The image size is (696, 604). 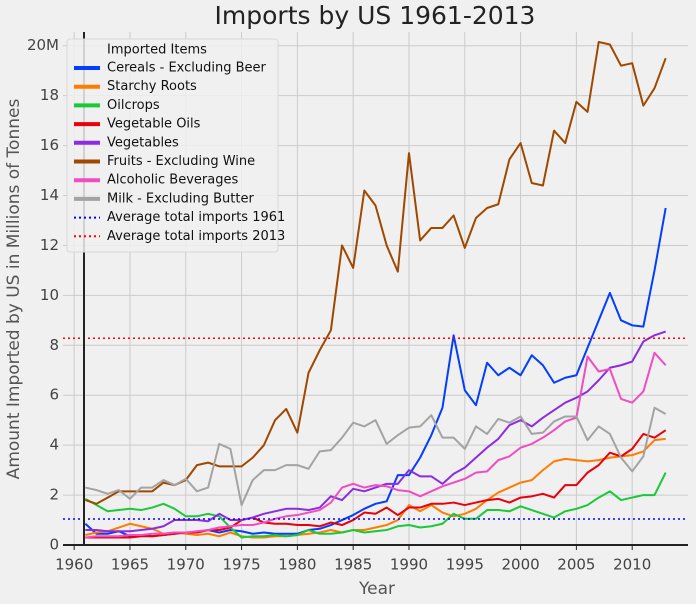 What do you see at coordinates (172, 180) in the screenshot?
I see `legend-label: Alcoholic Beverages` at bounding box center [172, 180].